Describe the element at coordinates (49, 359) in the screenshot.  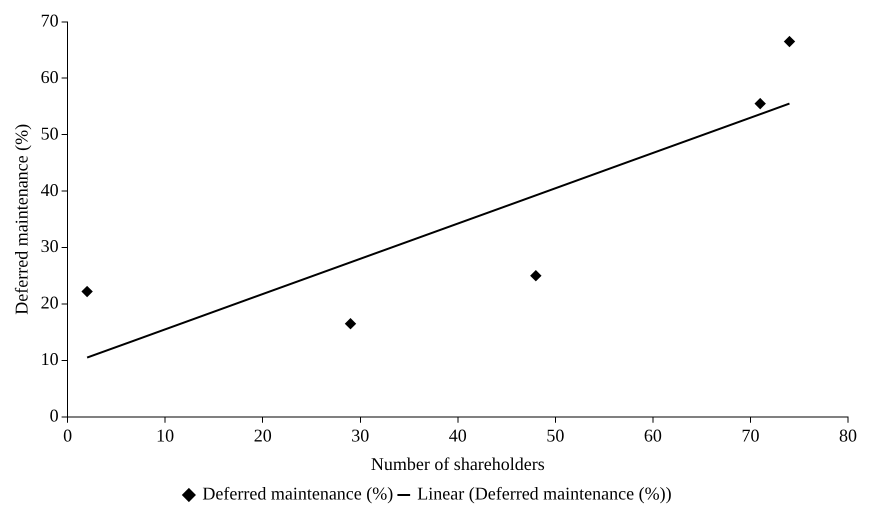
I see `y-tick-label: 10` at that location.